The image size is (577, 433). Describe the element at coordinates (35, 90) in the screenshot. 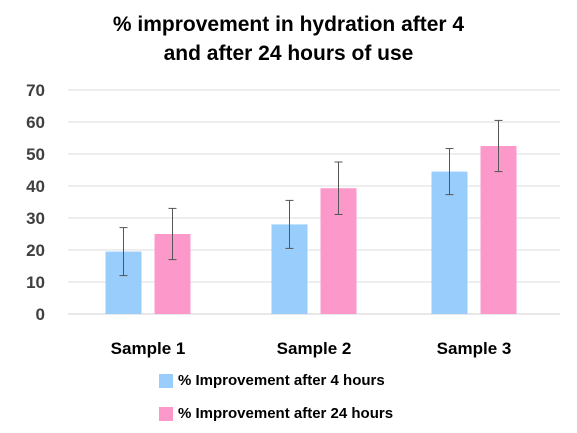

I see `y-tick-label: 70` at that location.